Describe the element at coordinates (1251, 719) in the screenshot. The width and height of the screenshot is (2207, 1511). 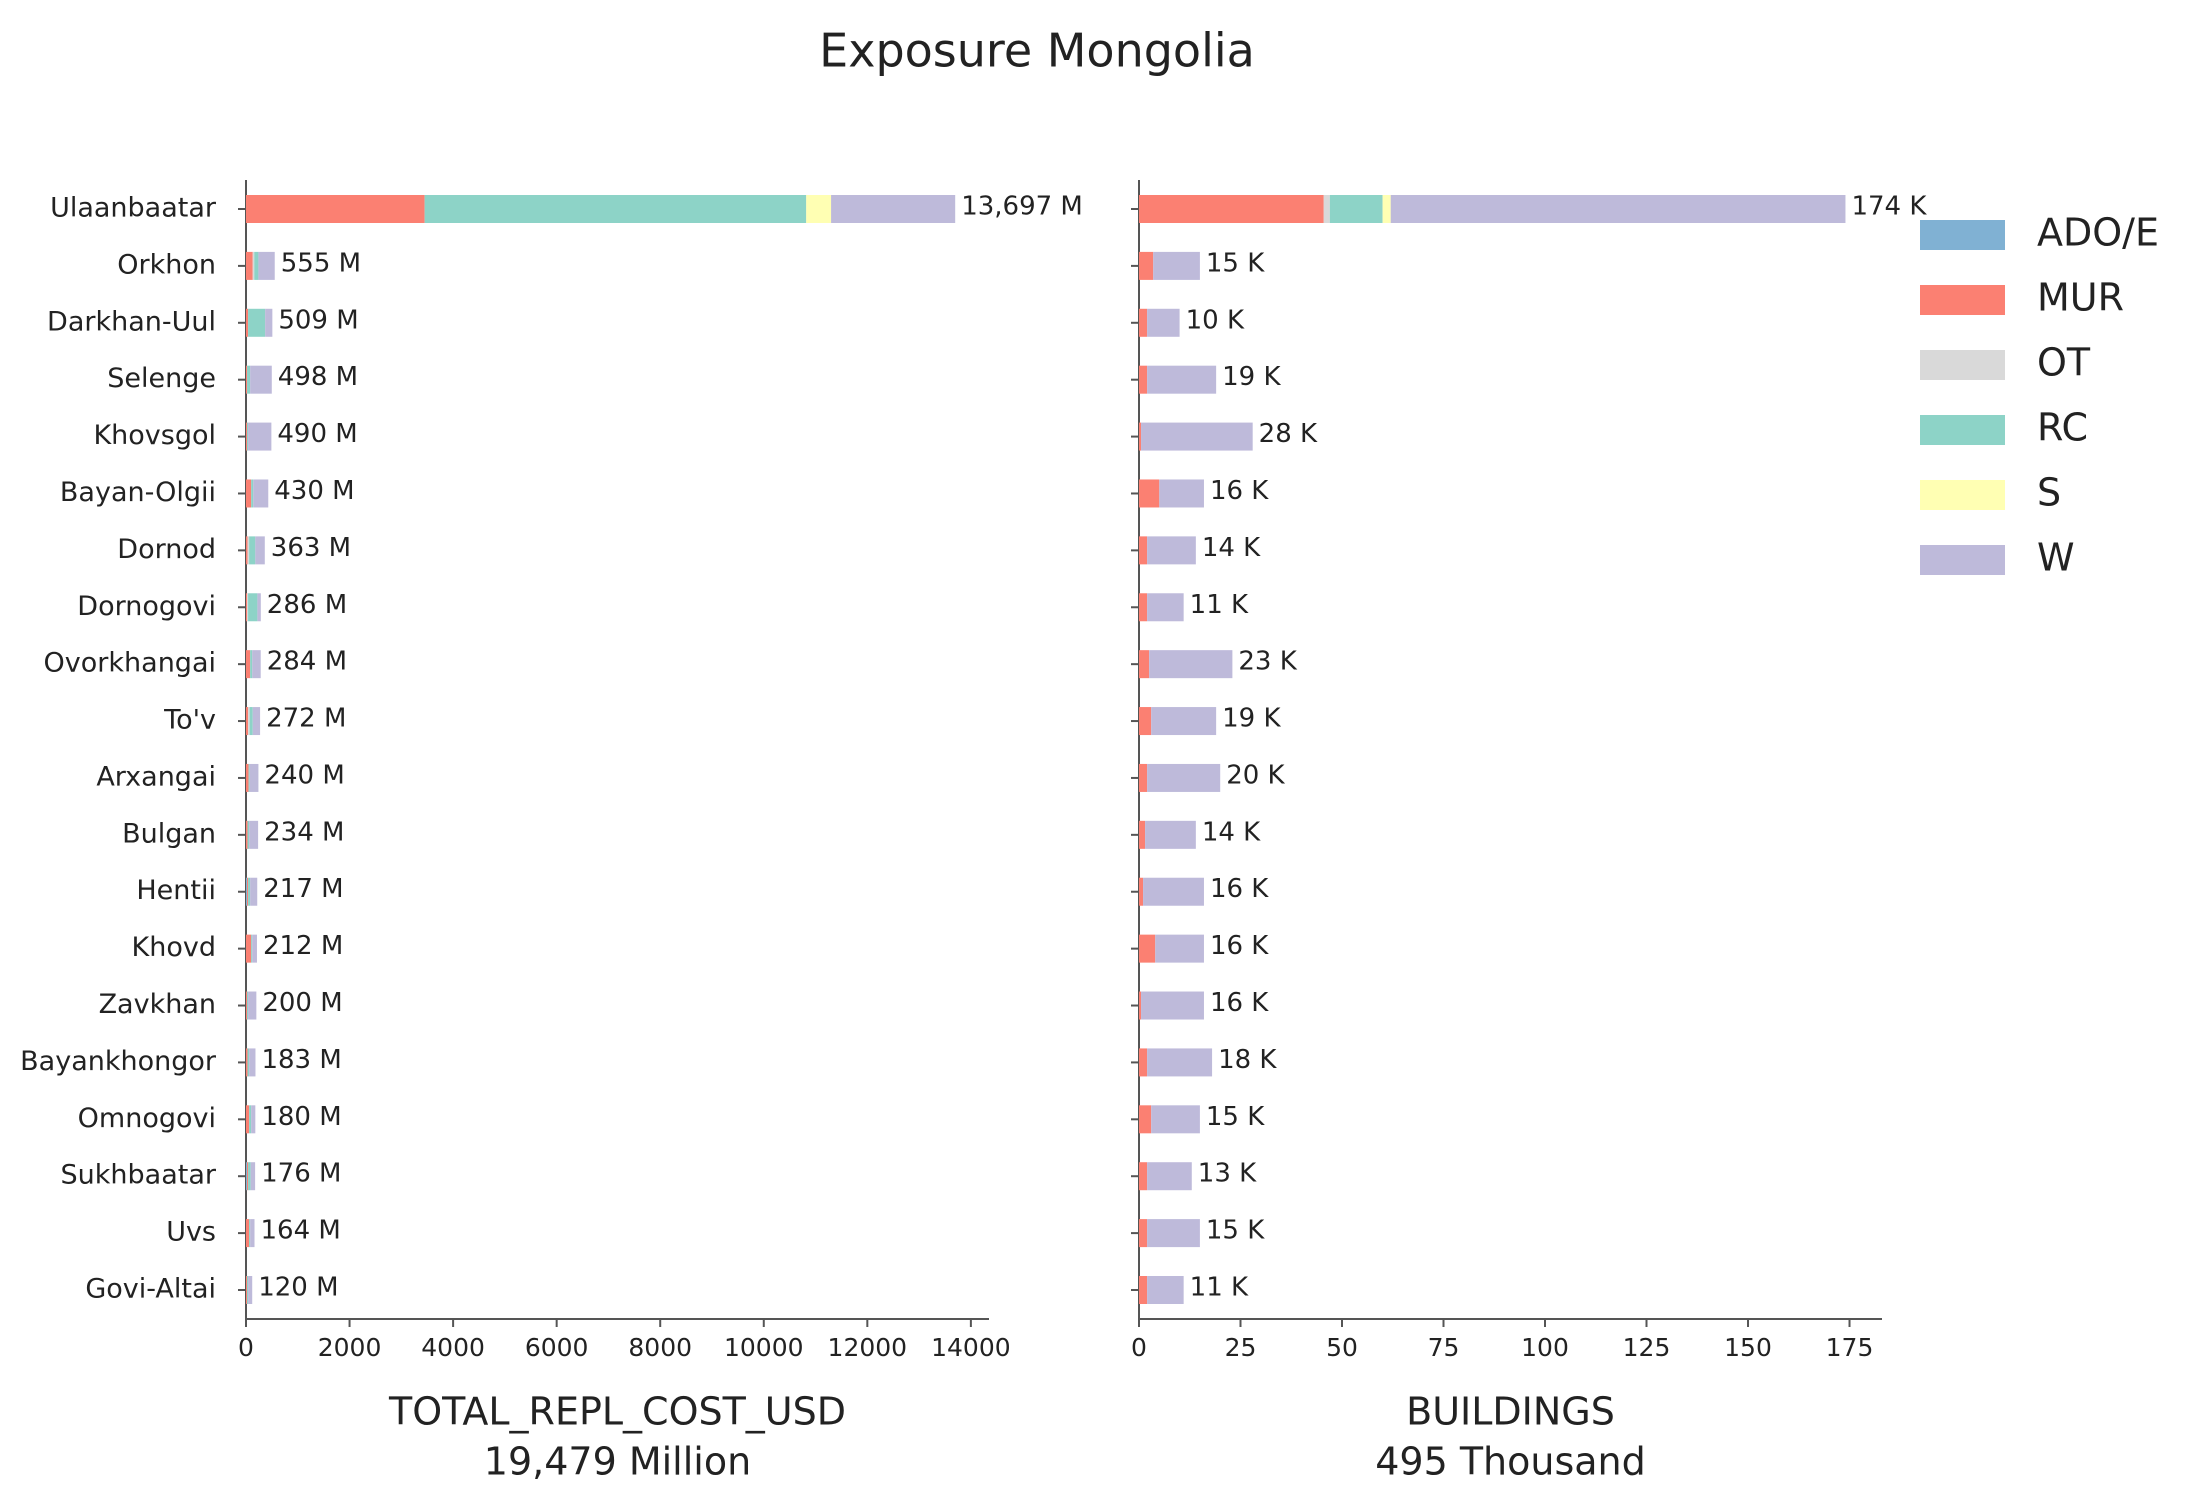
I see `total-label: 19 K` at that location.